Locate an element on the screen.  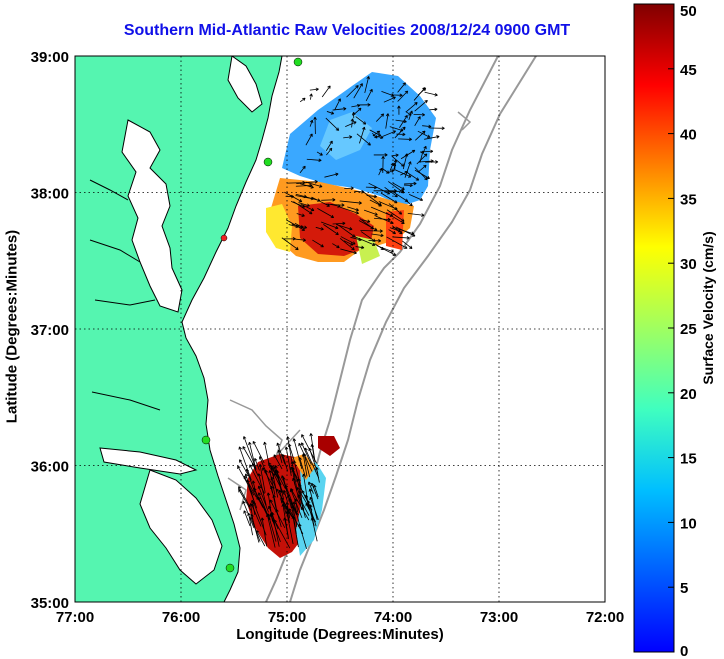
delaware-bay is located at coordinates (245, 84).